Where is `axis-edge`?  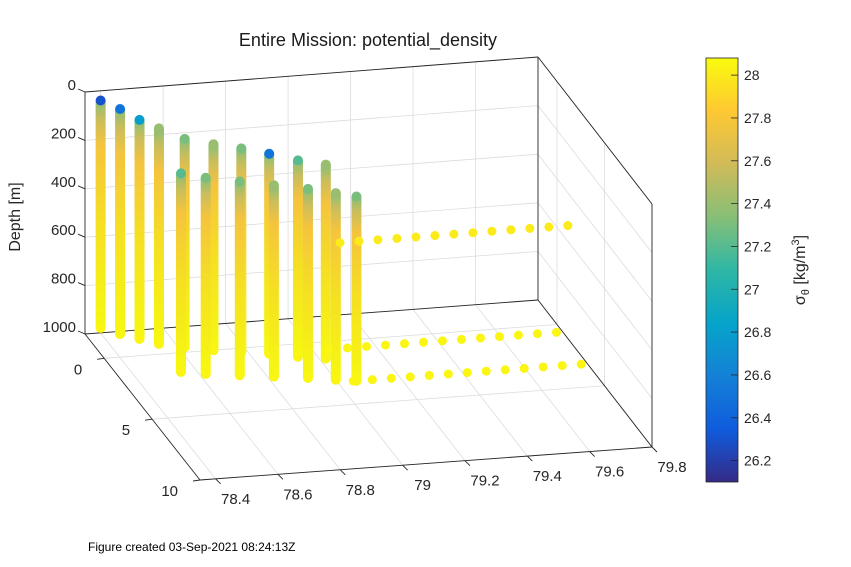
axis-edge is located at coordinates (426, 463).